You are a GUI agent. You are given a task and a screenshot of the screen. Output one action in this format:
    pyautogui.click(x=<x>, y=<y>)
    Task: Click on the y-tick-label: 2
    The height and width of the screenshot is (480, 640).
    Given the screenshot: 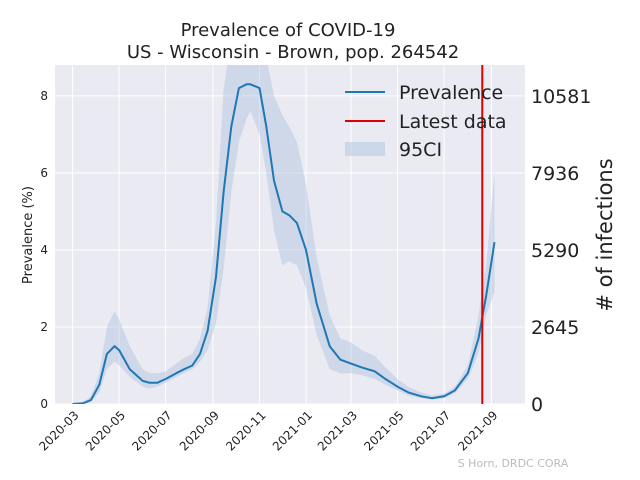 What is the action you would take?
    pyautogui.click(x=44, y=327)
    